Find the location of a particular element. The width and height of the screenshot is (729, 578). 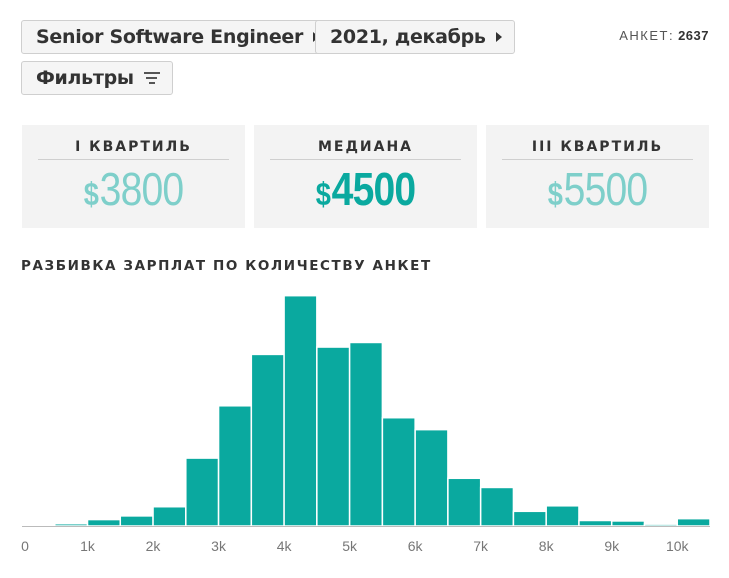

position-filter-button: Senior Software Engineer is located at coordinates (177, 37).